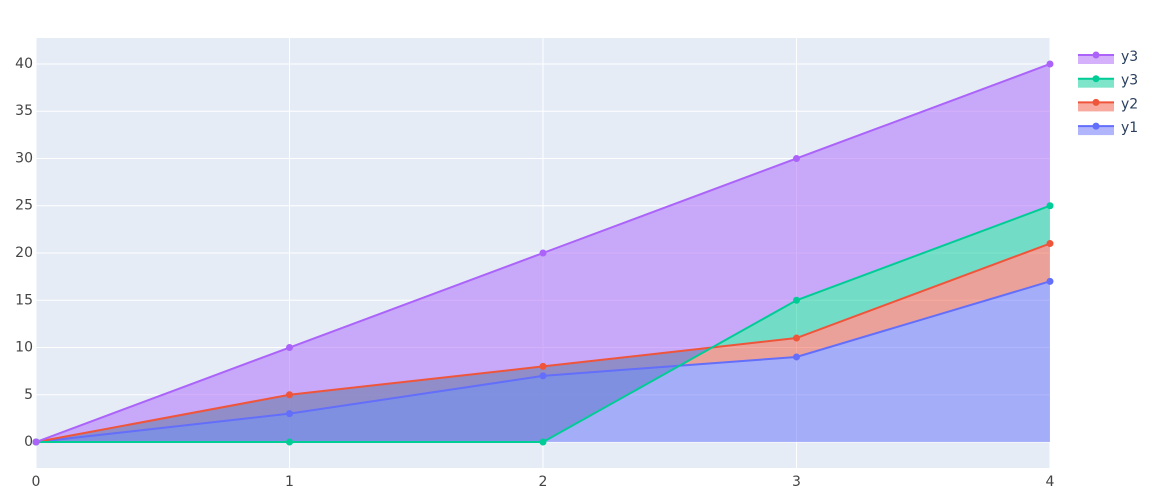  Describe the element at coordinates (1129, 104) in the screenshot. I see `legend-label: y2` at that location.